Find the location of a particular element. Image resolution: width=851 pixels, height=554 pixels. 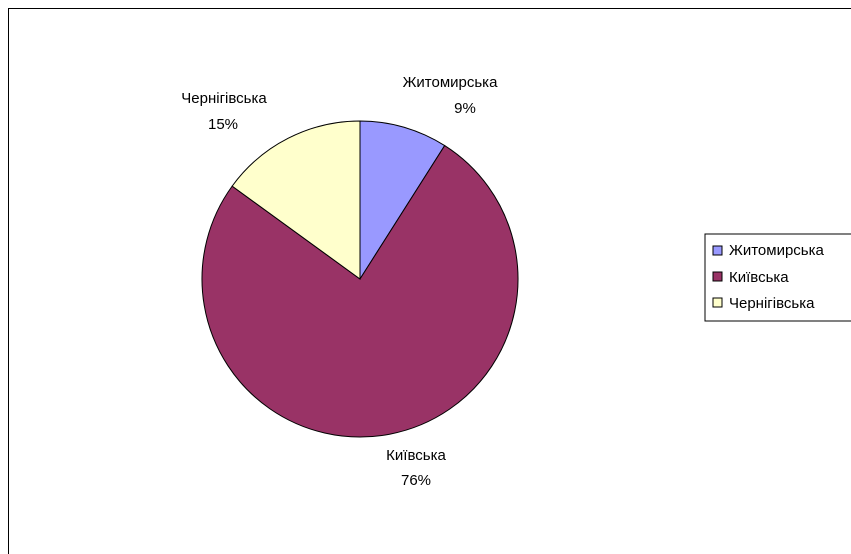

legend-label-kyivska: Київська is located at coordinates (759, 277).